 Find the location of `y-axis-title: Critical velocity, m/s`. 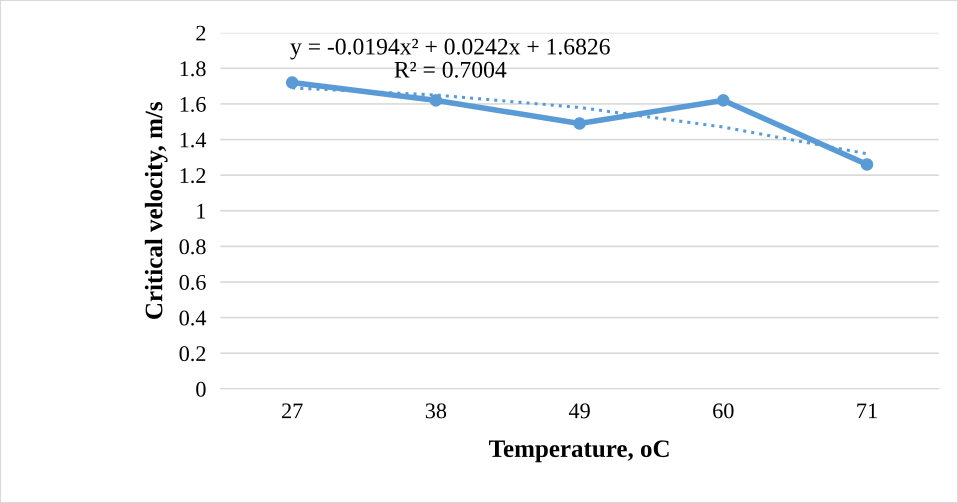

y-axis-title: Critical velocity, m/s is located at coordinates (156, 210).